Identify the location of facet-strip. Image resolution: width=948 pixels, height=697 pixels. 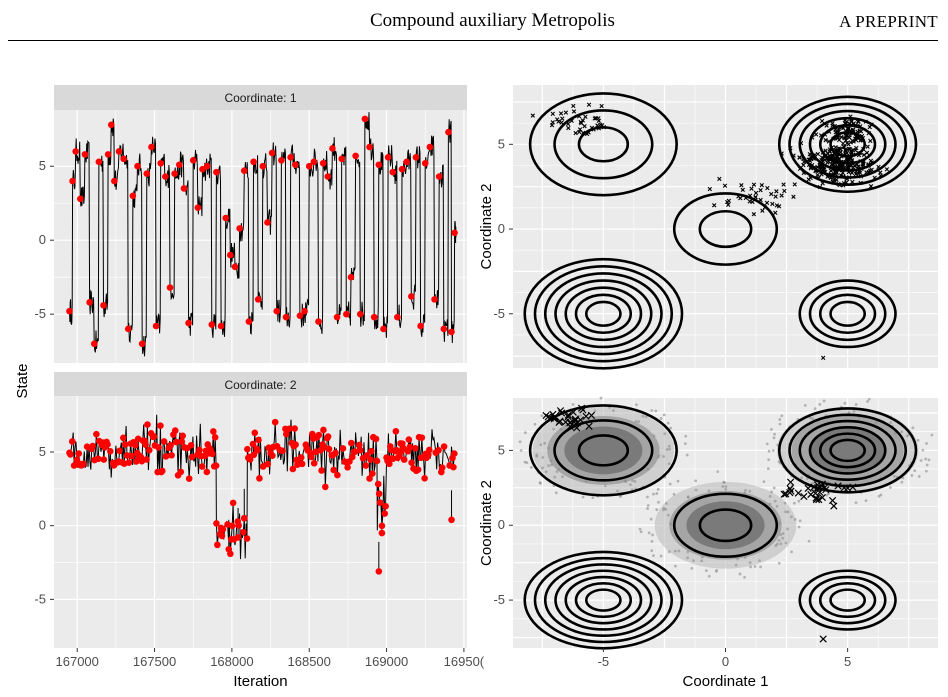
(260, 384).